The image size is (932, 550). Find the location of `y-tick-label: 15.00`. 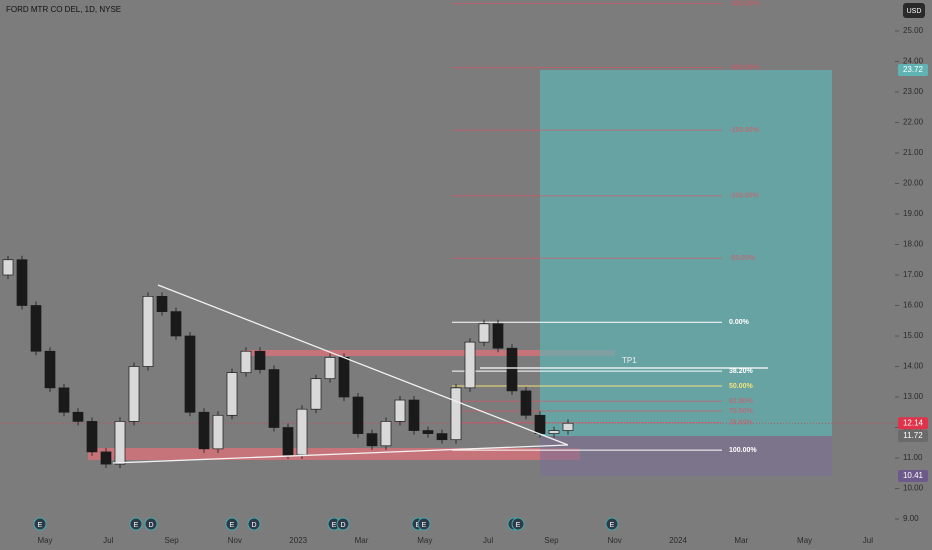

y-tick-label: 15.00 is located at coordinates (913, 335).